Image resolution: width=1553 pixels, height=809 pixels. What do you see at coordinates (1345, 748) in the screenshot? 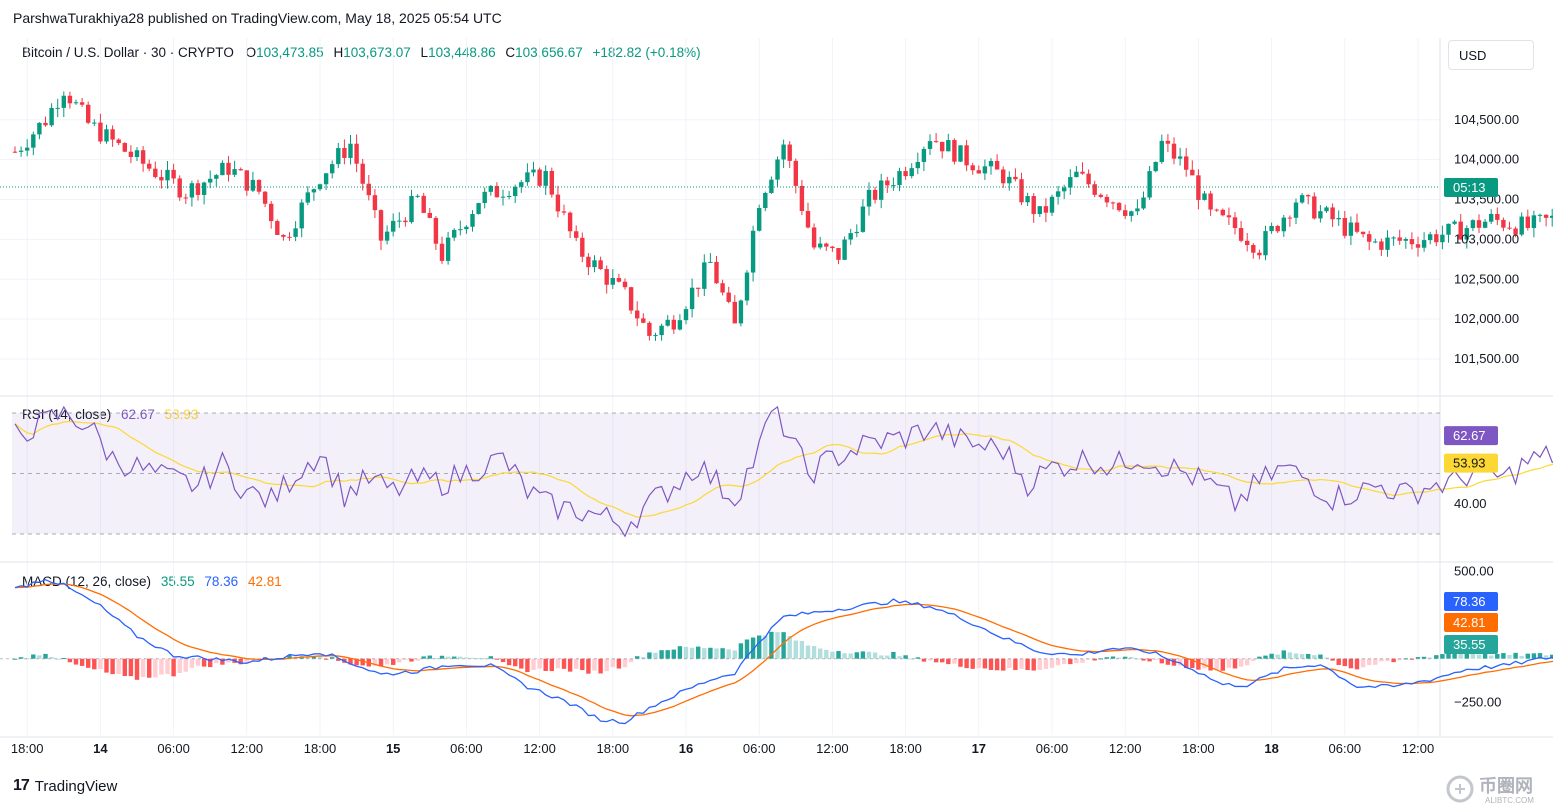
I see `time-tick-label: 06:00` at bounding box center [1345, 748].